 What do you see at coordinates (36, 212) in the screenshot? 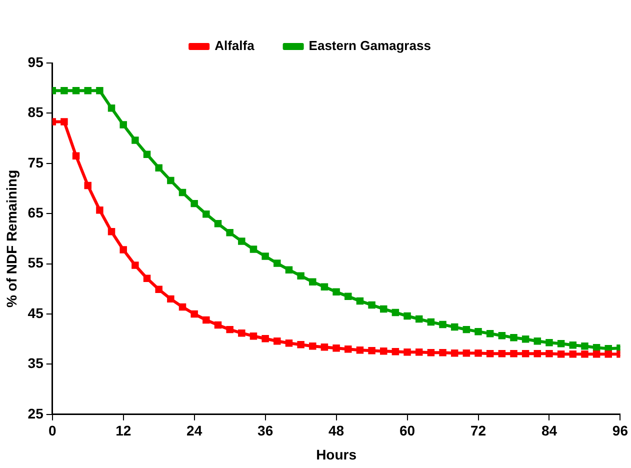
I see `y-tick-label: 65` at bounding box center [36, 212].